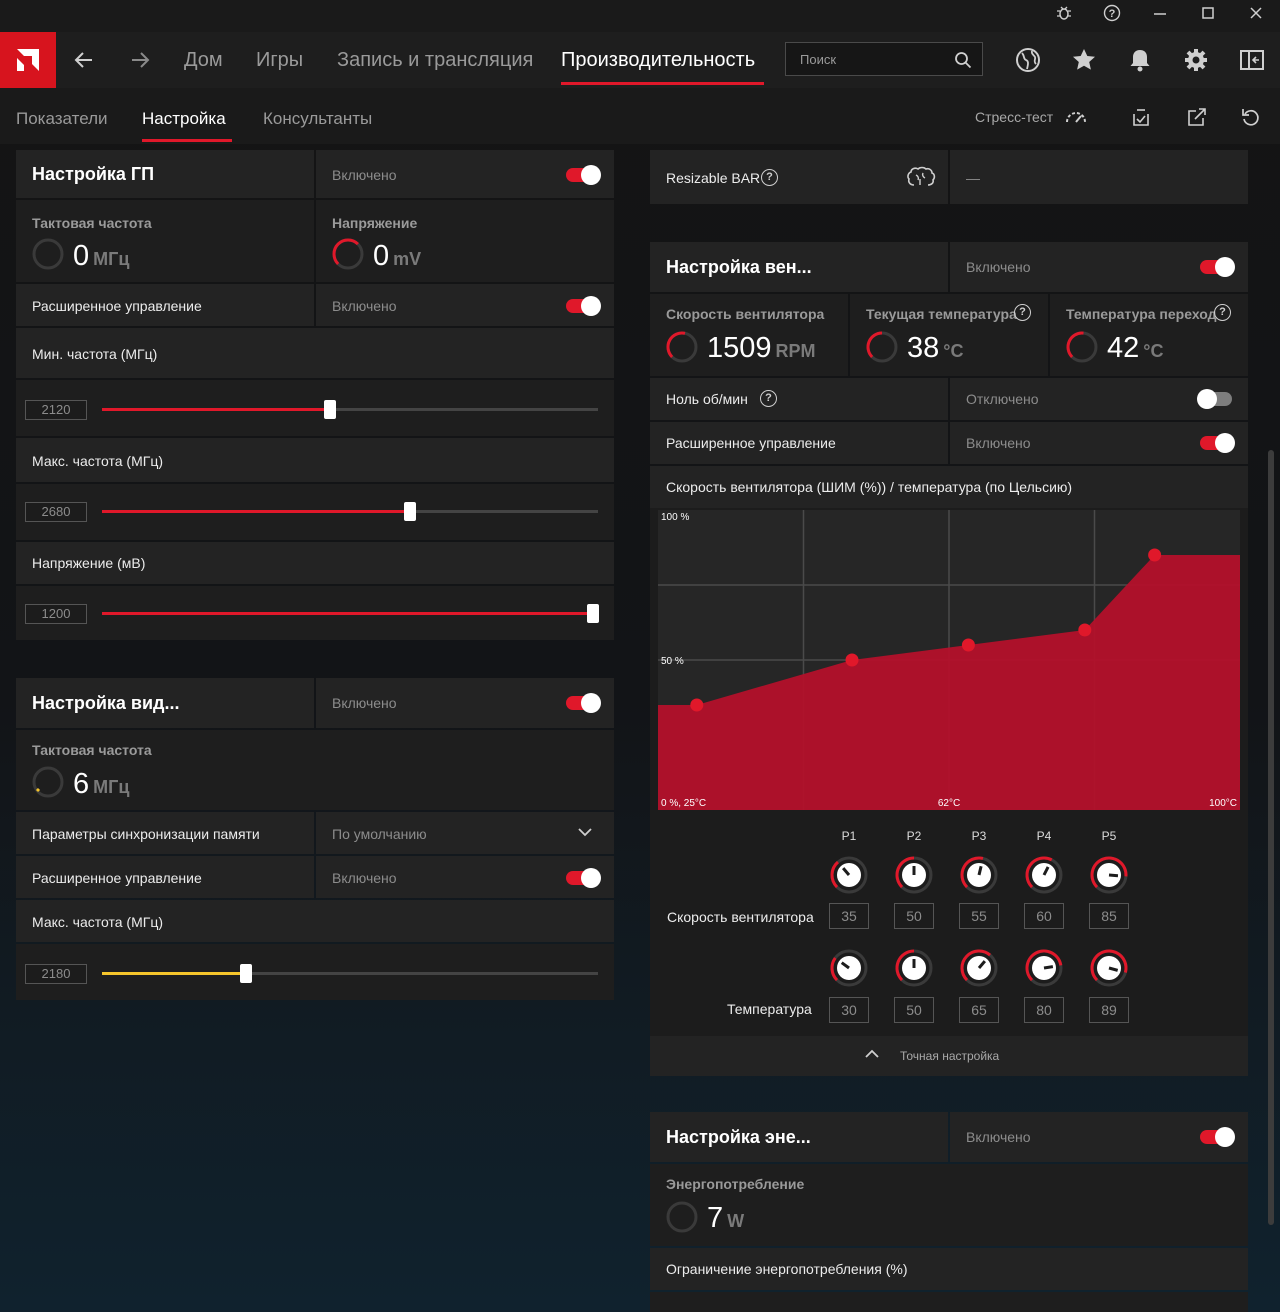 This screenshot has height=1312, width=1280. Describe the element at coordinates (921, 177) in the screenshot. I see `brain-icon` at that location.